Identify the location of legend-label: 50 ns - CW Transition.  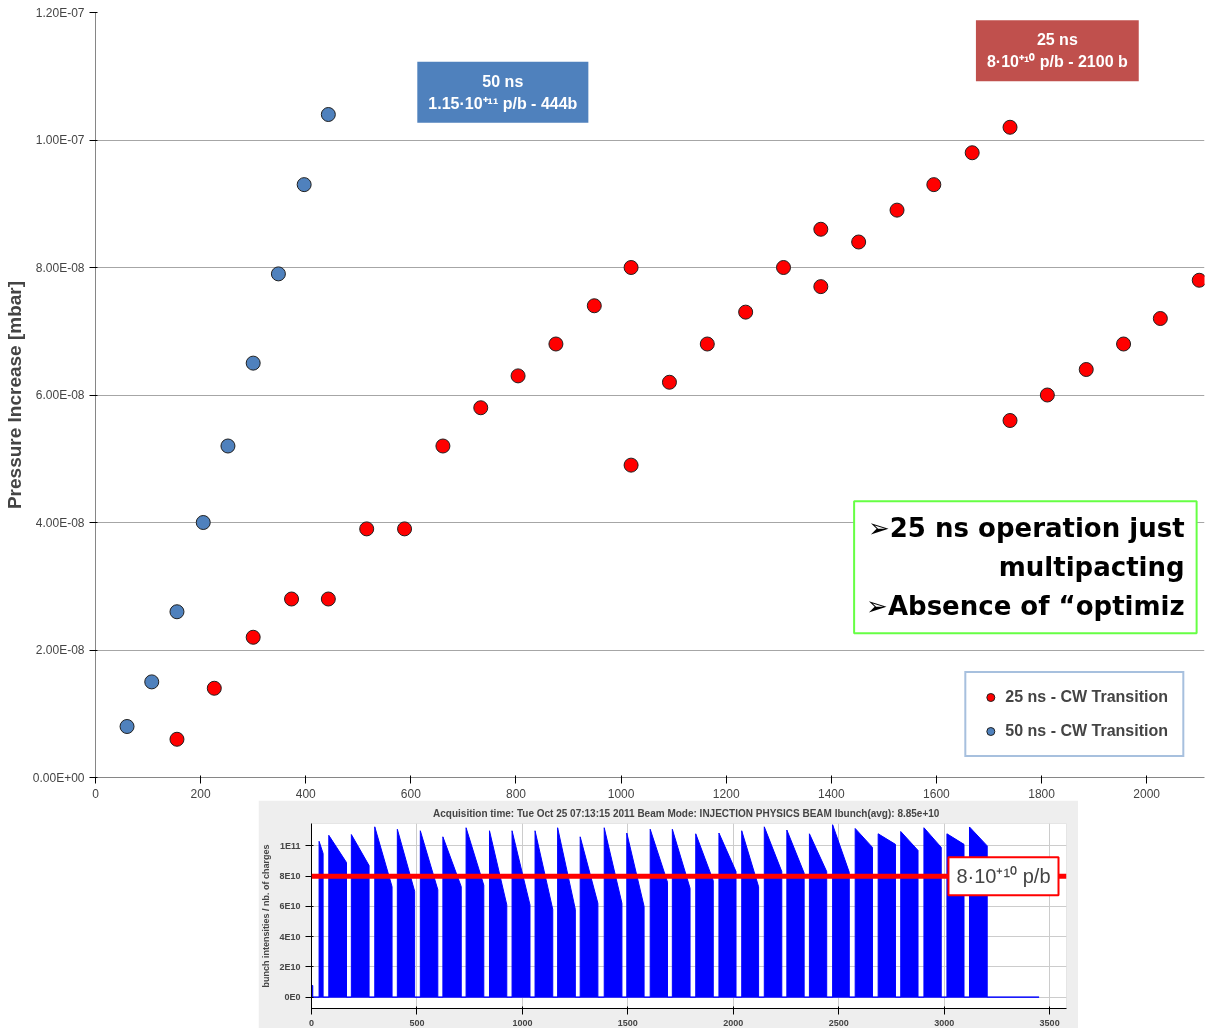
(1086, 731).